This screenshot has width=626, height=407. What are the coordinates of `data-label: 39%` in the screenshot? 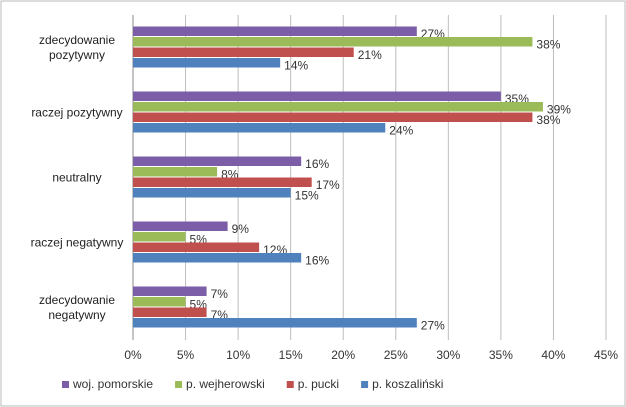 It's located at (559, 109).